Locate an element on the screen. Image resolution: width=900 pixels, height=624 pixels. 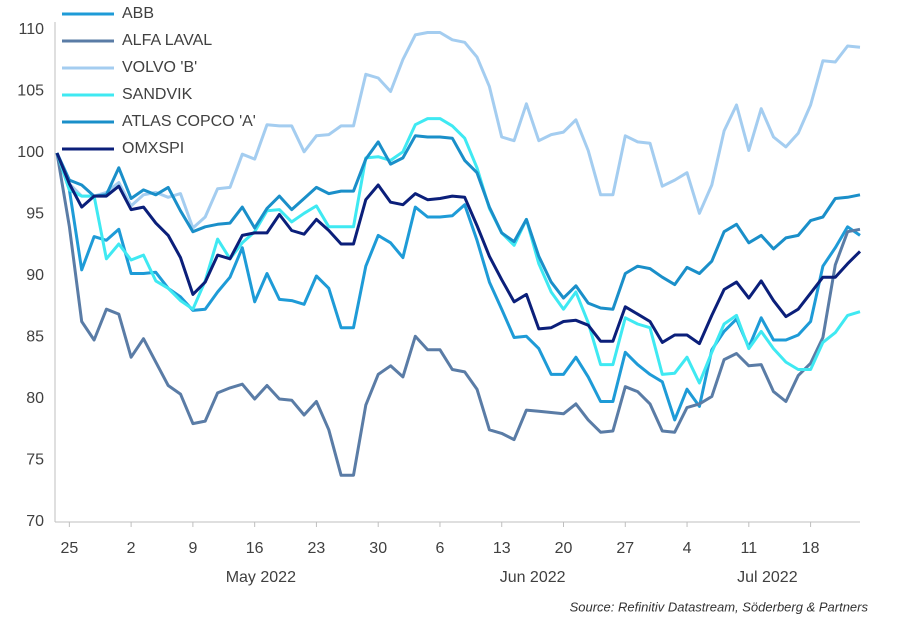
x-tick-label: 23 is located at coordinates (317, 548).